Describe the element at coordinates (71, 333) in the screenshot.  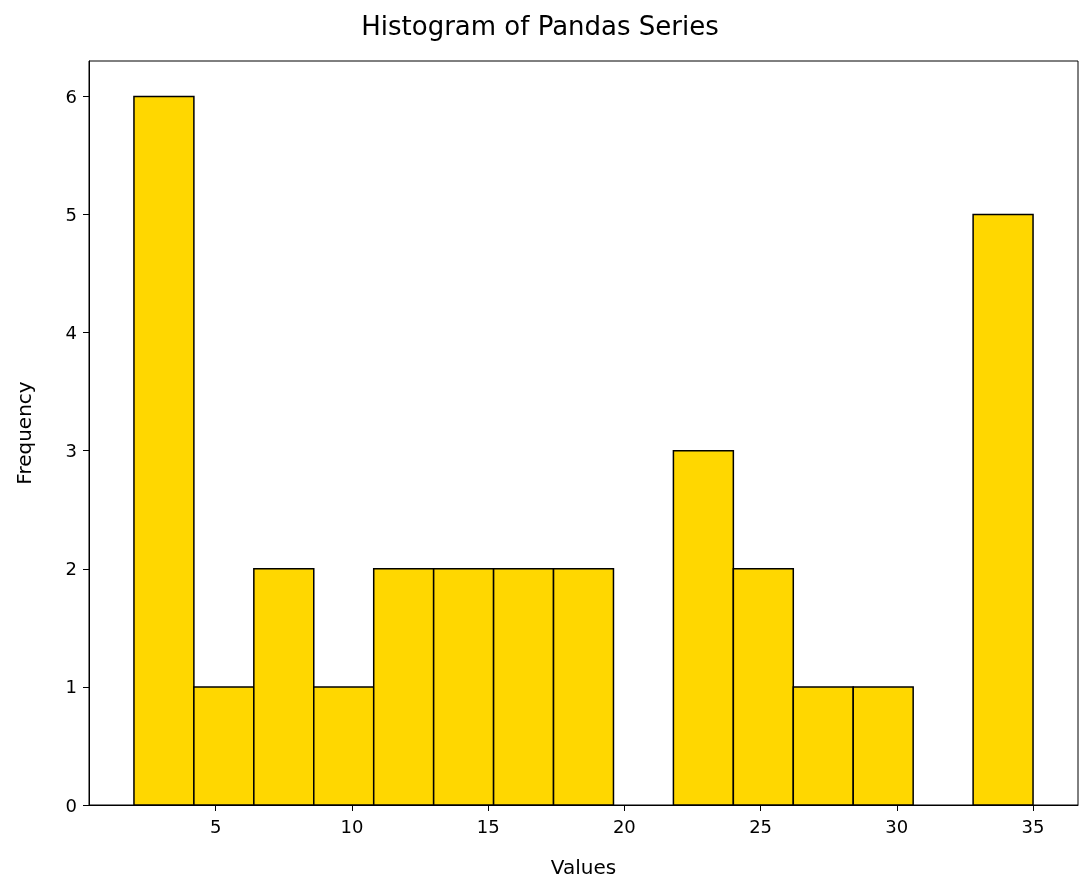
I see `y-tick-label: 4` at that location.